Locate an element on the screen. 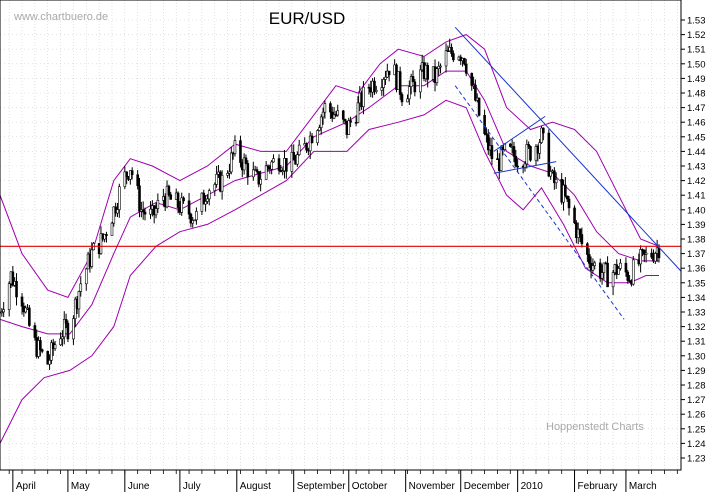 Image resolution: width=723 pixels, height=492 pixels. x-tick-label: May is located at coordinates (80, 486).